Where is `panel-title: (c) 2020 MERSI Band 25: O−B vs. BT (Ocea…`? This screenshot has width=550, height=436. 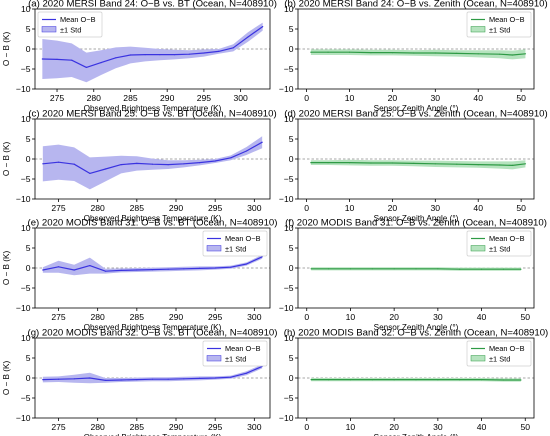 panel-title: (c) 2020 MERSI Band 25: O−B vs. BT (Ocea… is located at coordinates (152, 114).